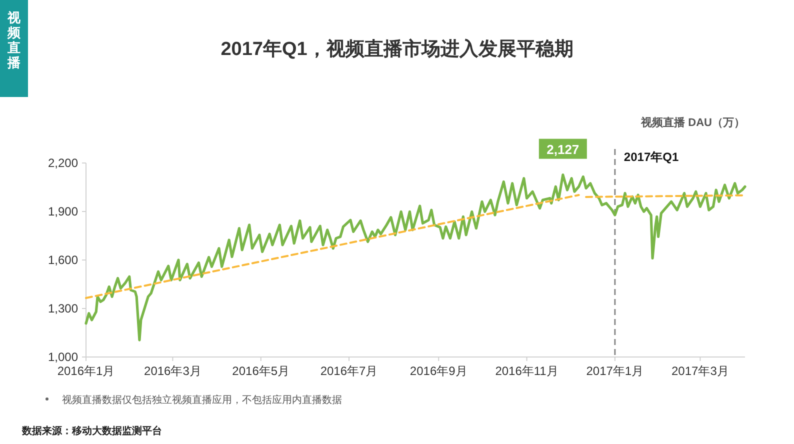  I want to click on text: 视频直播, so click(14, 40).